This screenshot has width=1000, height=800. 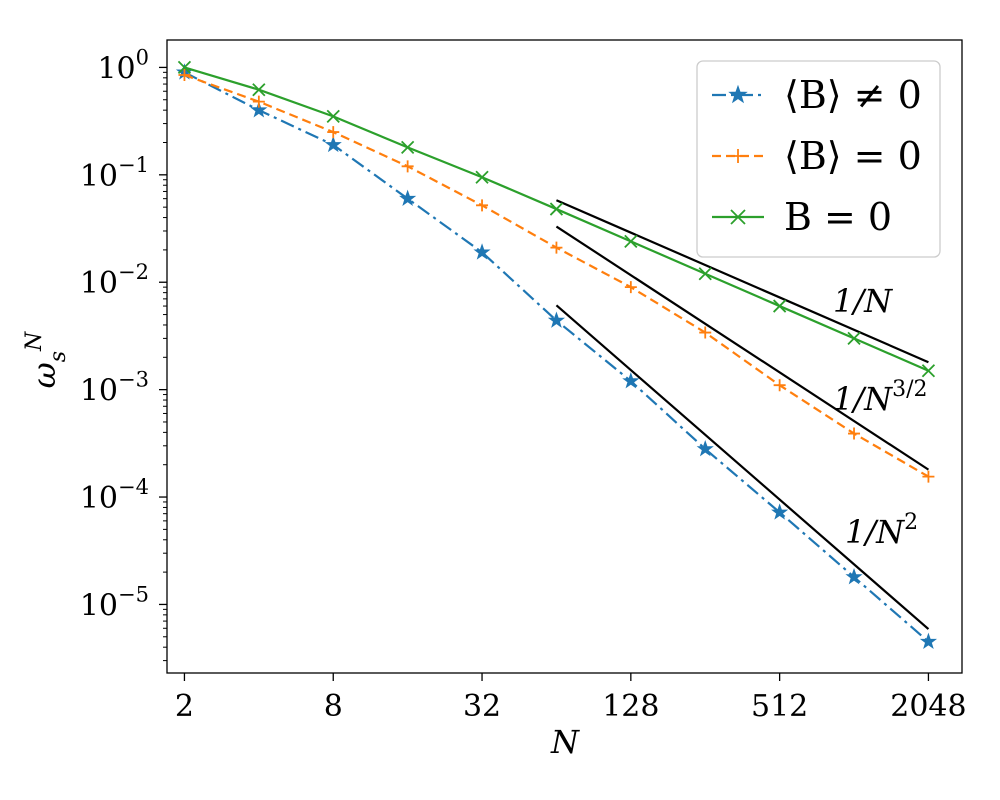 I want to click on legend-box, so click(x=818, y=159).